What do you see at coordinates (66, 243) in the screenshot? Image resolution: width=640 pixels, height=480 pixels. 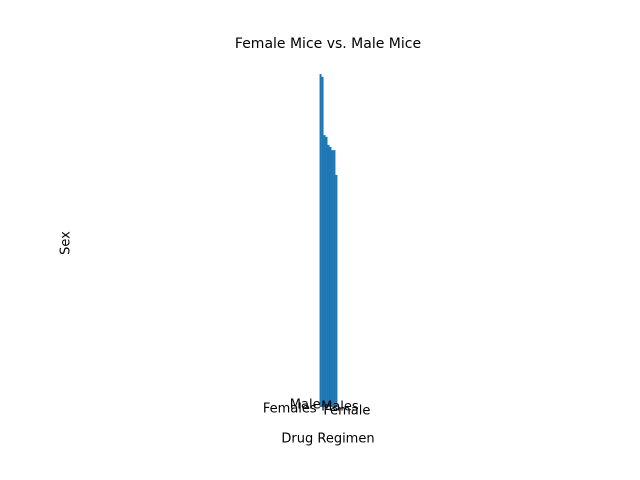 I see `y-axis-label: Sex` at bounding box center [66, 243].